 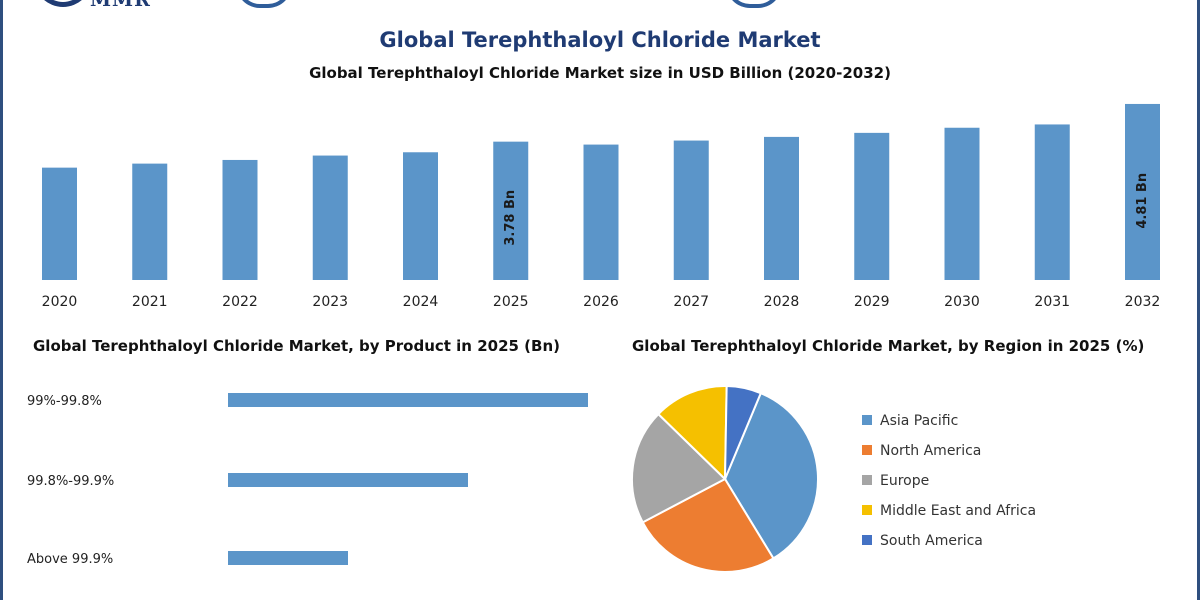 I want to click on product-category-label: 99.8%-99.9%, so click(x=70, y=481).